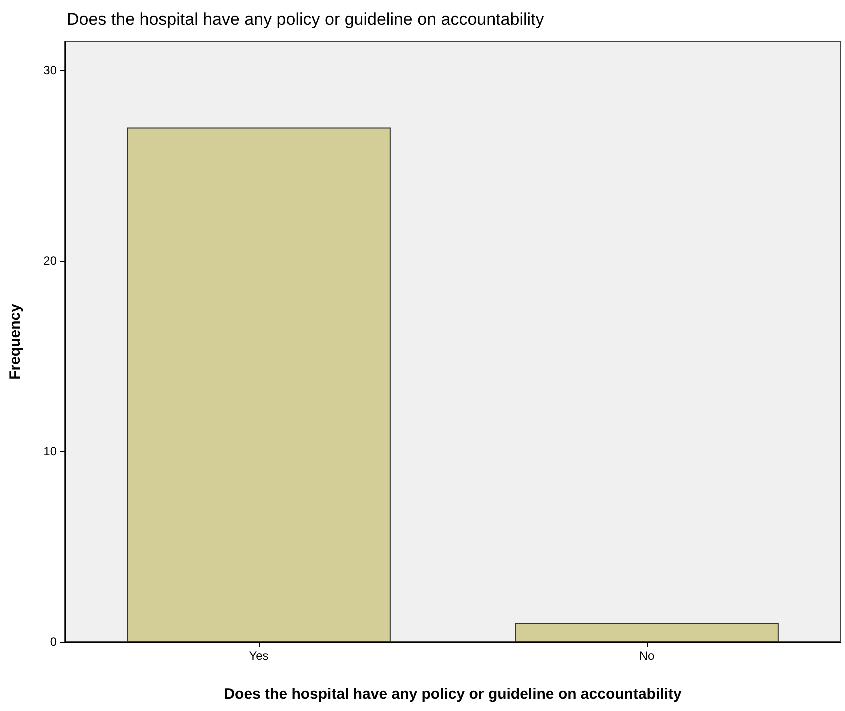 The height and width of the screenshot is (711, 845). I want to click on y-tick-label: 10, so click(51, 451).